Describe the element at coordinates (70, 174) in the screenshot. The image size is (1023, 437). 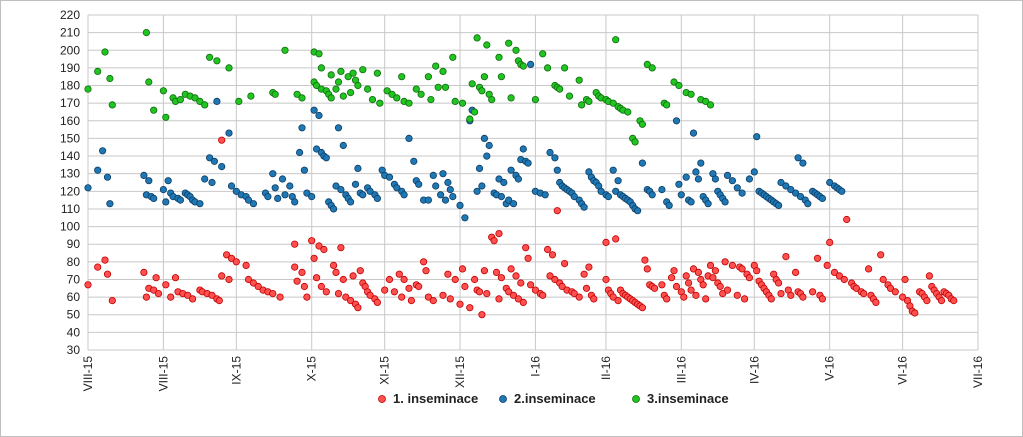
I see `y-tick-label: 130` at that location.